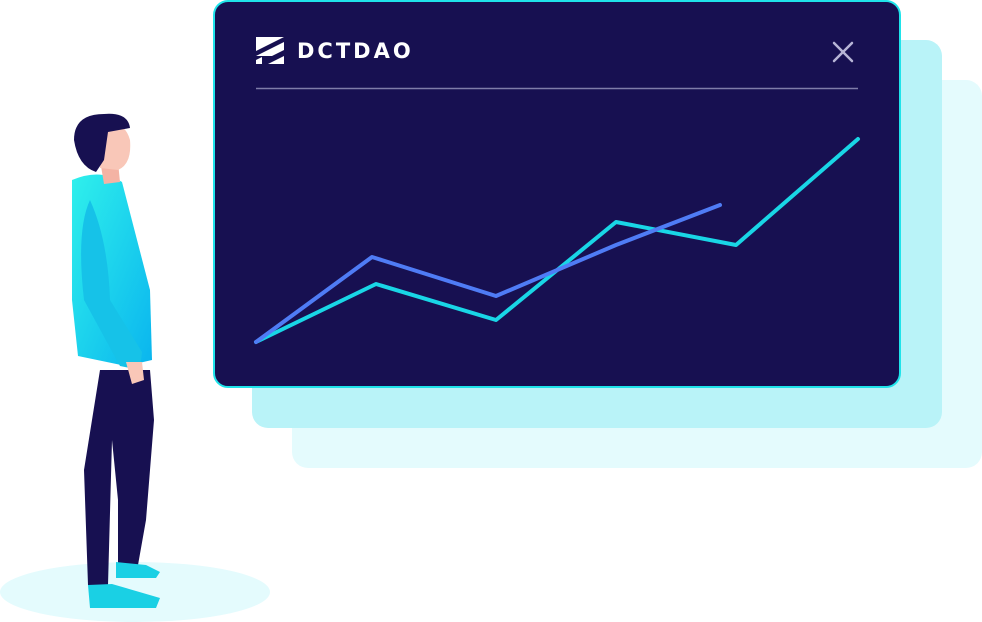  I want to click on brand-name: DCTDAO, so click(355, 51).